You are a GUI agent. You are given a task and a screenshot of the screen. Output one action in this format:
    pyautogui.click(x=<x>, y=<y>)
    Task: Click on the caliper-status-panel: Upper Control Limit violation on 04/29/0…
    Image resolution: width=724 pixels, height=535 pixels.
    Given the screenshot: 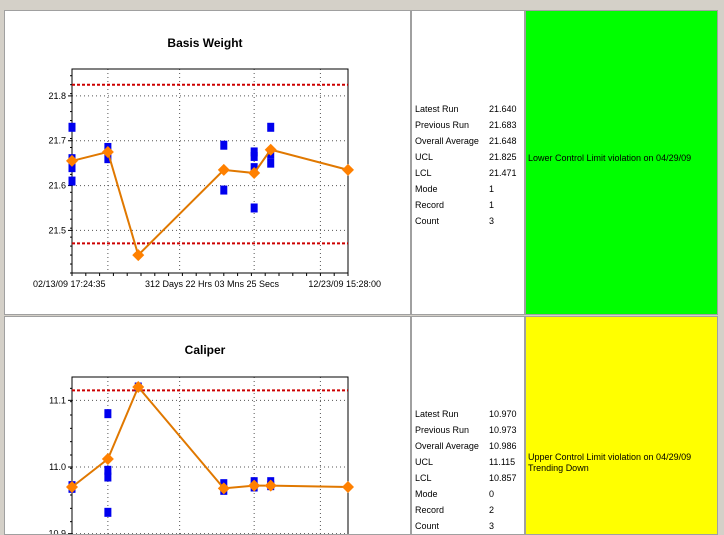 What is the action you would take?
    pyautogui.click(x=621, y=425)
    